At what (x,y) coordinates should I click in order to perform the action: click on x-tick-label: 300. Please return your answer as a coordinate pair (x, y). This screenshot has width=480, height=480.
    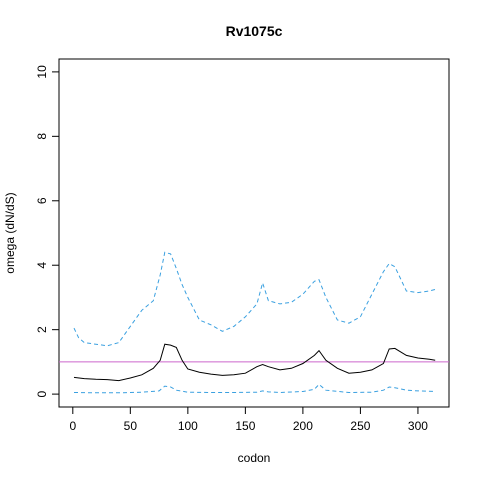
    Looking at the image, I should click on (418, 426).